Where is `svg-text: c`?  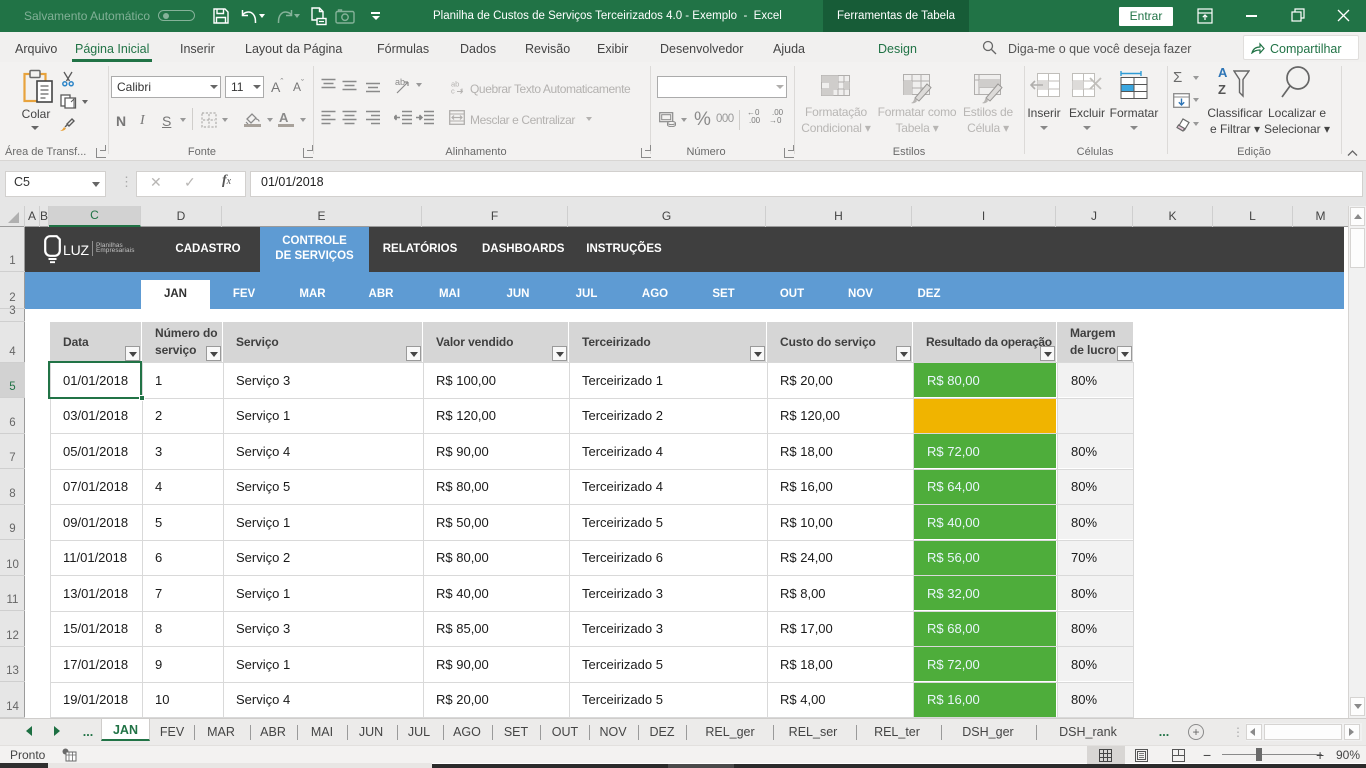 svg-text: c is located at coordinates (453, 91).